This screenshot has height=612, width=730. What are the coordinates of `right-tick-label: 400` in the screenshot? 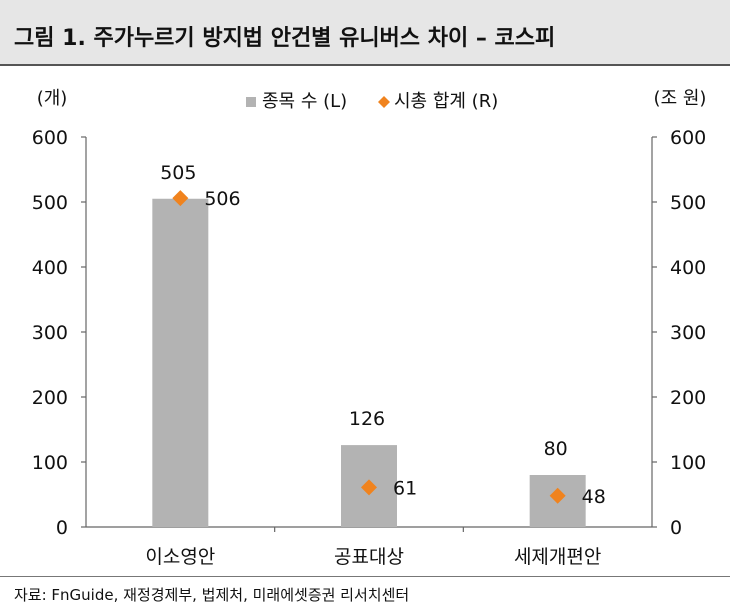 It's located at (688, 268).